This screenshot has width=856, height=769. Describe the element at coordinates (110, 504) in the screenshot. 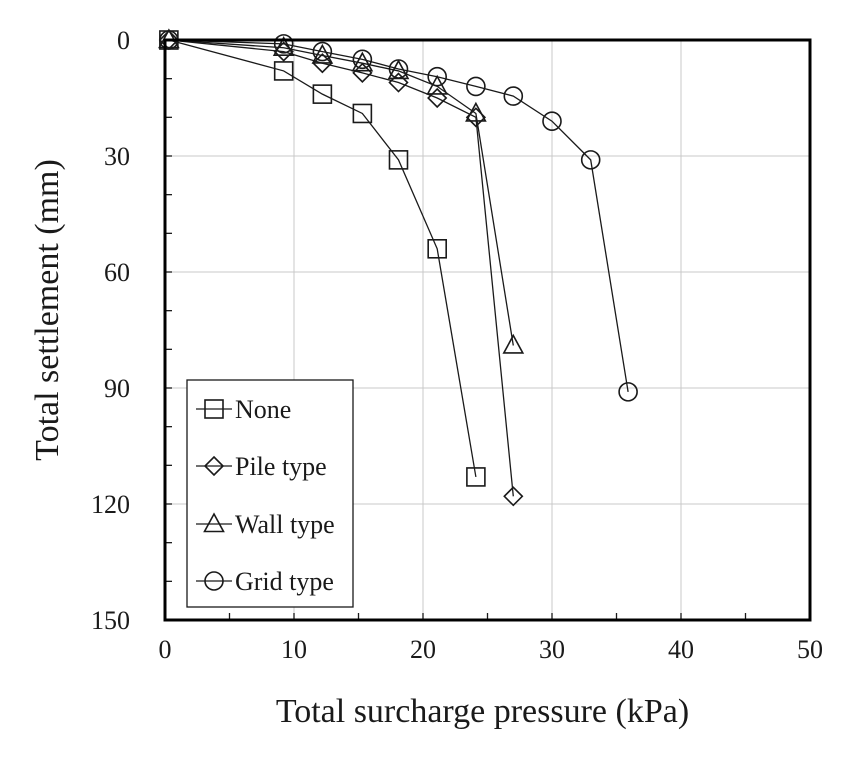

I see `y-tick-label: 120` at that location.